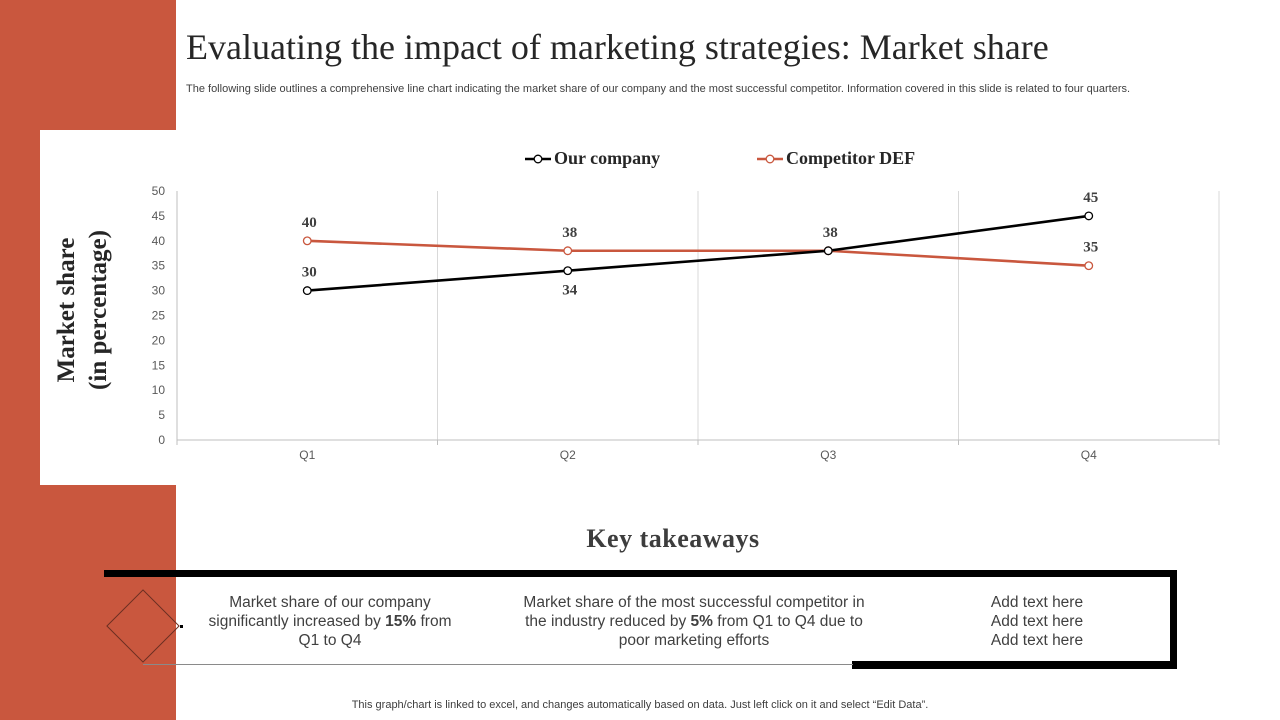 The height and width of the screenshot is (720, 1280). I want to click on y-axis-title-line-1: Market share, so click(66, 310).